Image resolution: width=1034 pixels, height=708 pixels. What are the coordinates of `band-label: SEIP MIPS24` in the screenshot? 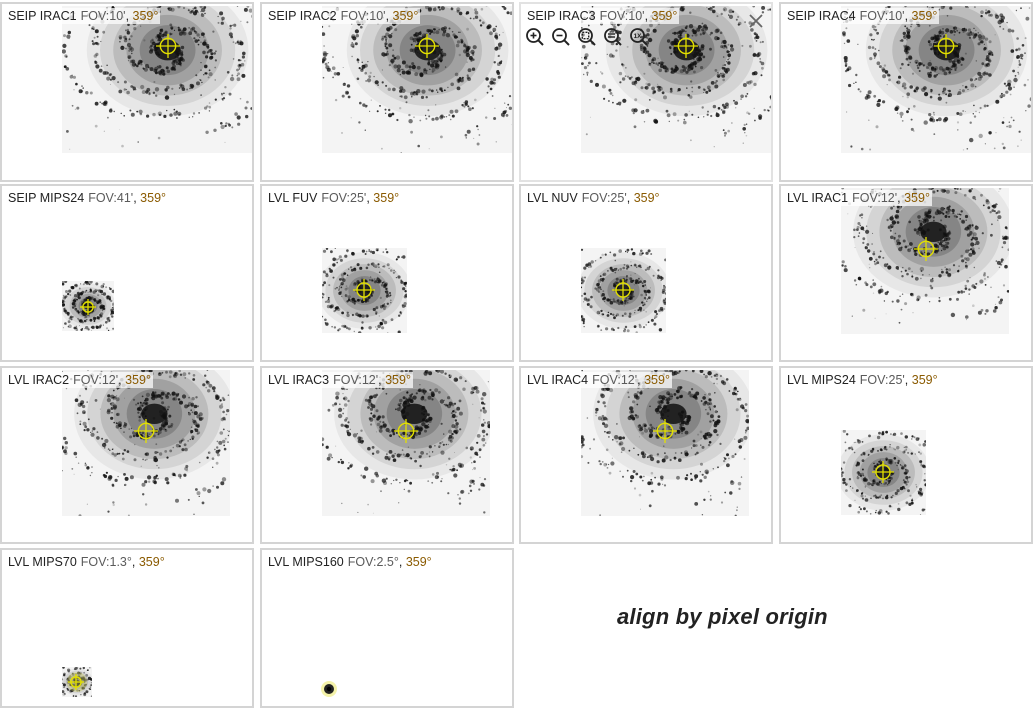 It's located at (46, 198).